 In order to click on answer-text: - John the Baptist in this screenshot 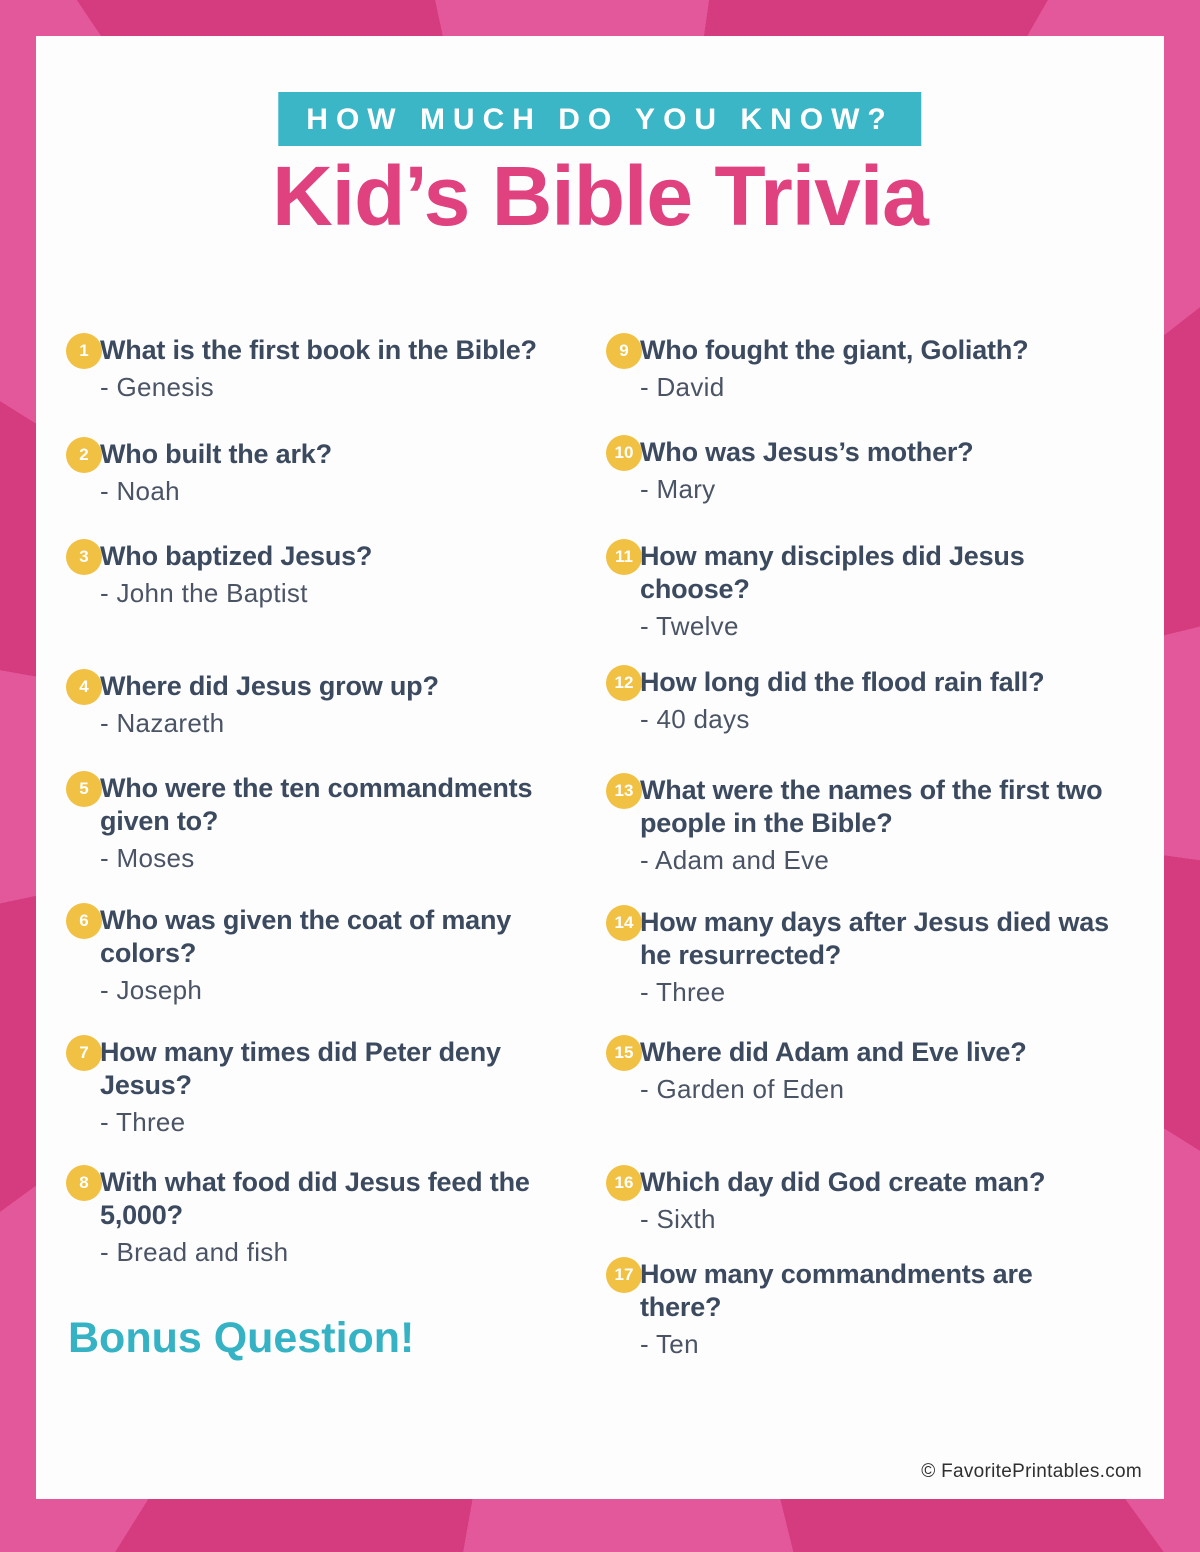, I will do `click(204, 593)`.